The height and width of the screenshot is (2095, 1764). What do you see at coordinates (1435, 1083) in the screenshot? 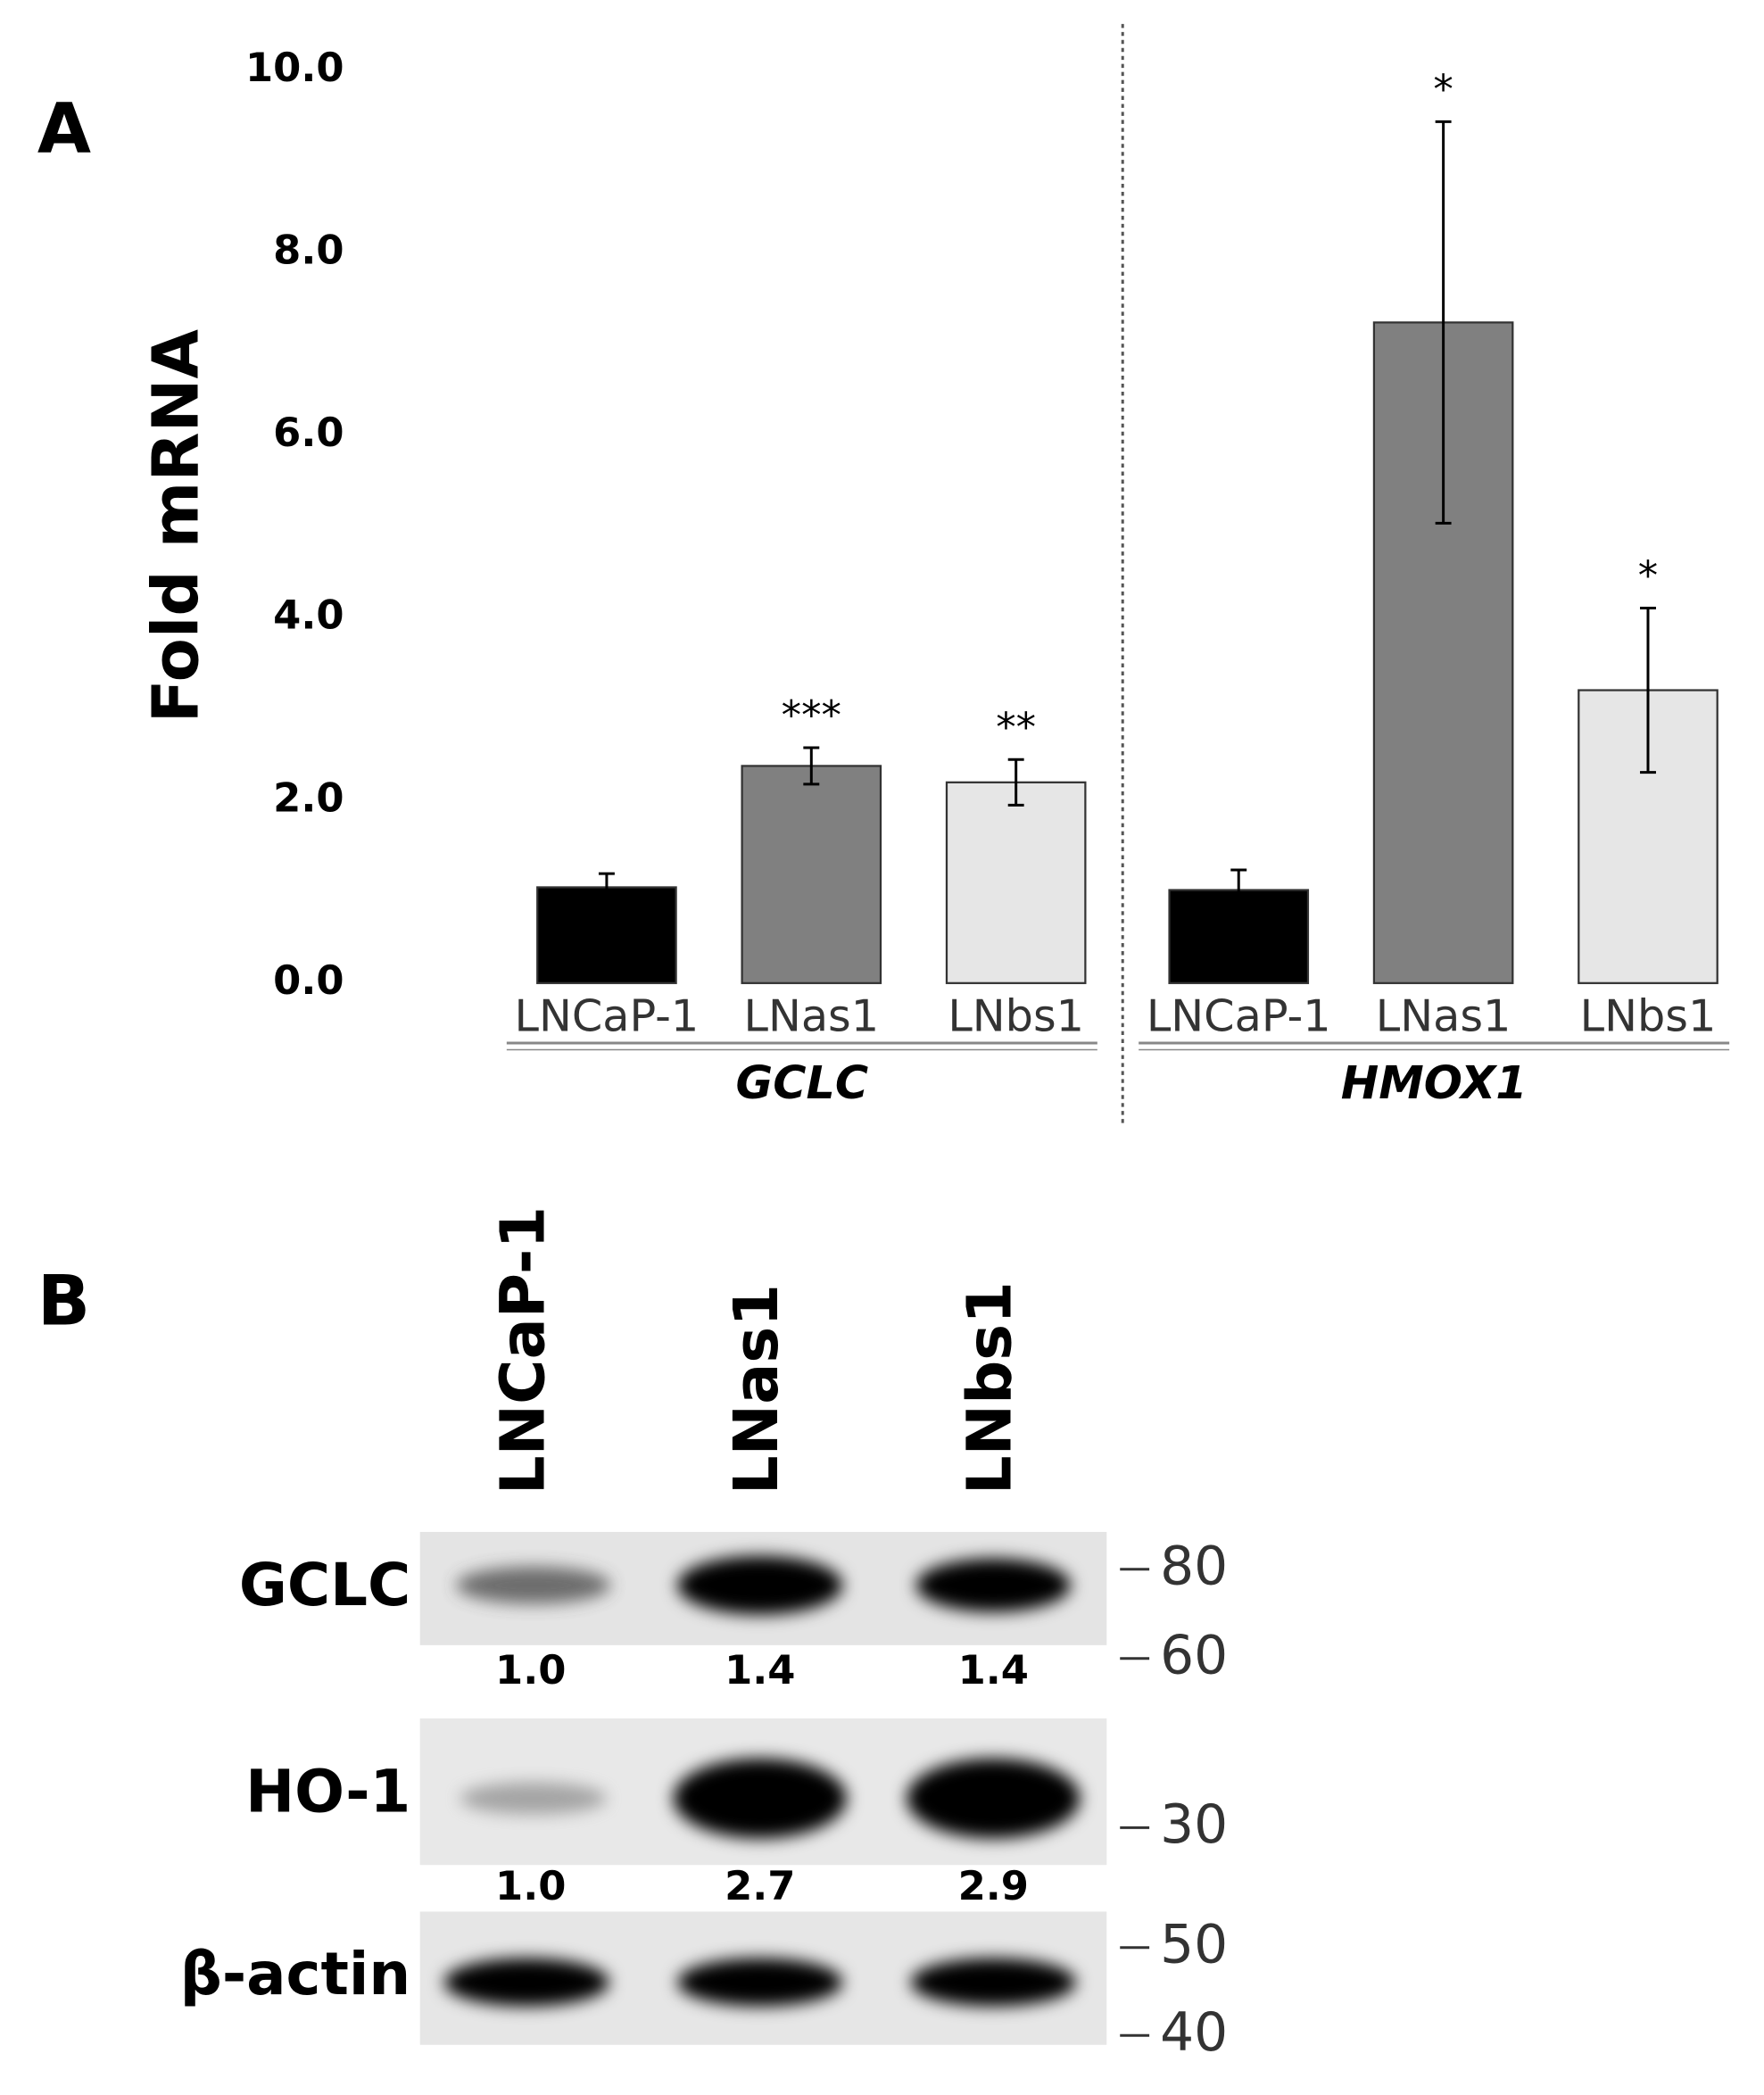
I see `group-label: HMOX1` at bounding box center [1435, 1083].